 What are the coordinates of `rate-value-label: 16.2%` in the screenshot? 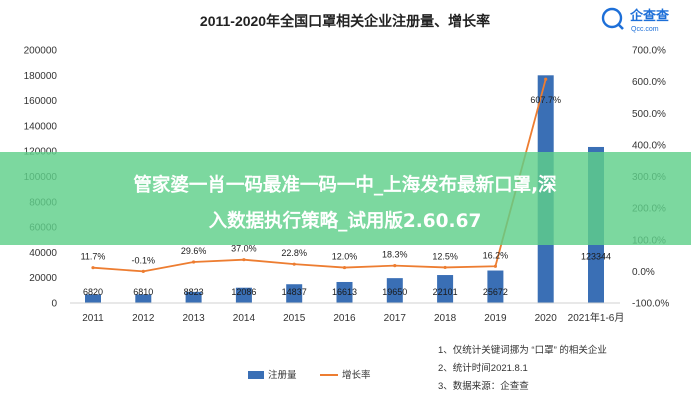 It's located at (496, 255).